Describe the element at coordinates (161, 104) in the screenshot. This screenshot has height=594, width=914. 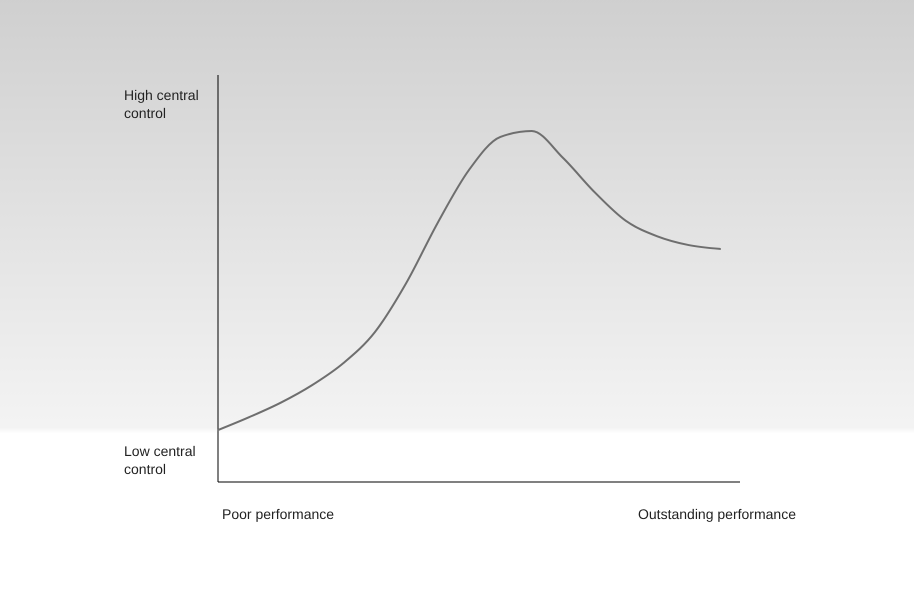
I see `text: High central control` at that location.